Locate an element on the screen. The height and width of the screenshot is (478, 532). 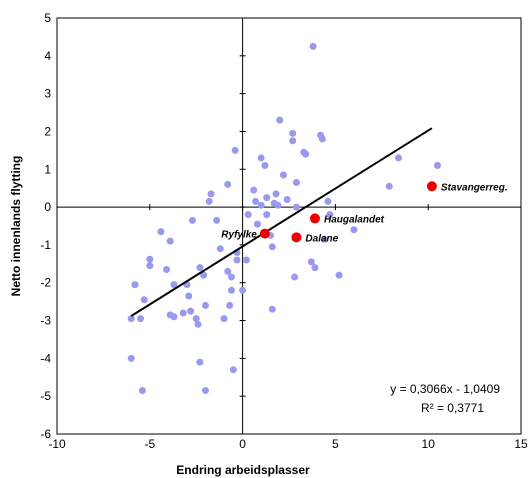
x-tick-label: 0 is located at coordinates (242, 444).